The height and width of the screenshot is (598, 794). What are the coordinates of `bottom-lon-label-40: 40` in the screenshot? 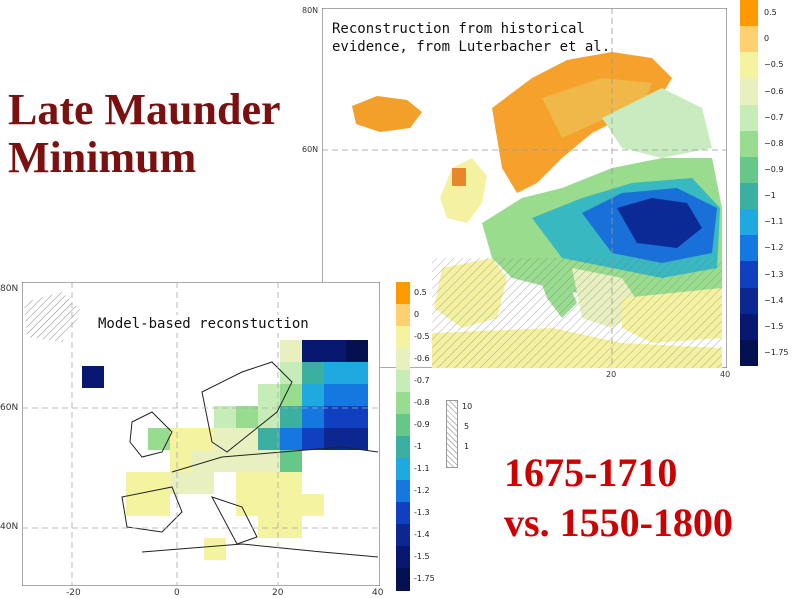 It's located at (378, 593).